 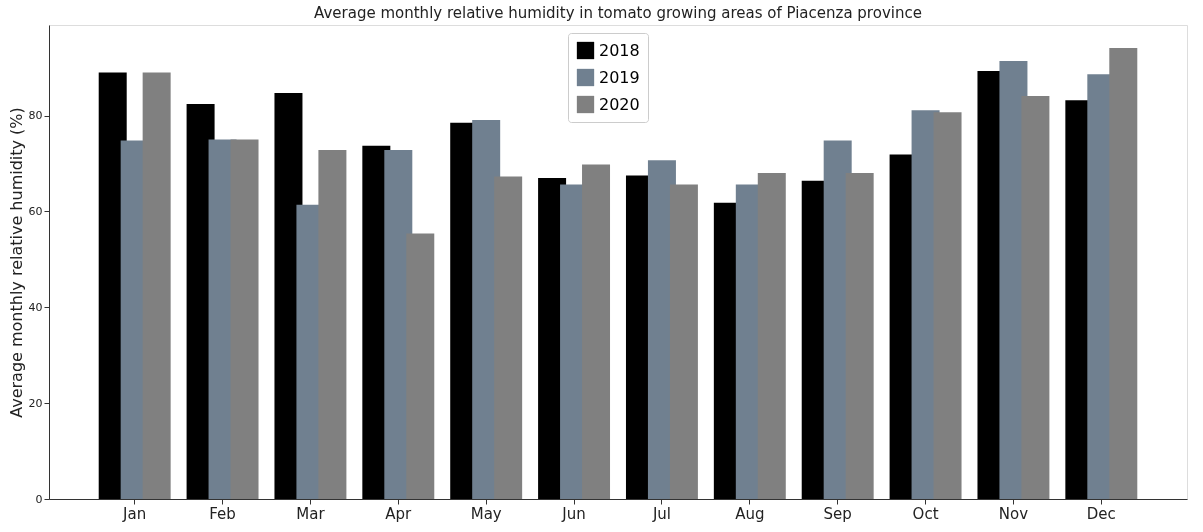 What do you see at coordinates (1013, 513) in the screenshot?
I see `x-tick-label: Nov` at bounding box center [1013, 513].